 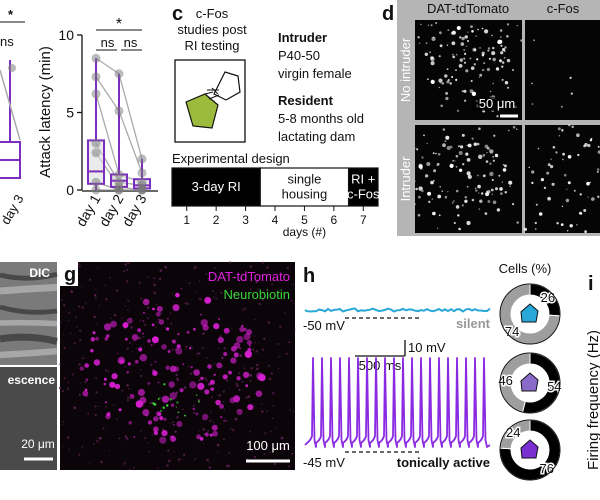 What do you see at coordinates (505, 380) in the screenshot?
I see `donut-label: 46` at bounding box center [505, 380].